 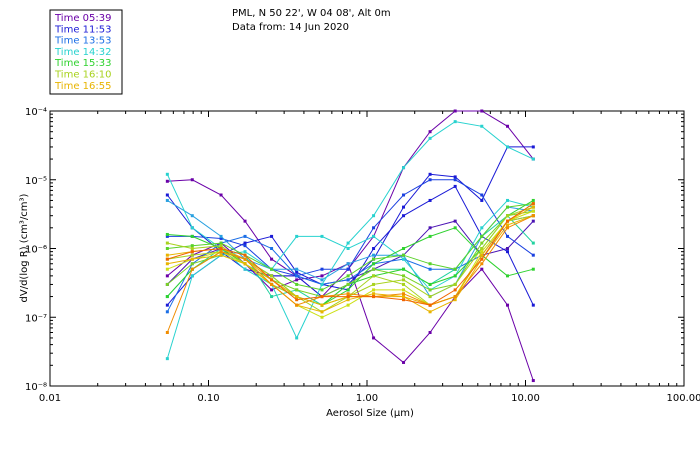 I want to click on legend-entry: Time 11:53, so click(x=82, y=29).